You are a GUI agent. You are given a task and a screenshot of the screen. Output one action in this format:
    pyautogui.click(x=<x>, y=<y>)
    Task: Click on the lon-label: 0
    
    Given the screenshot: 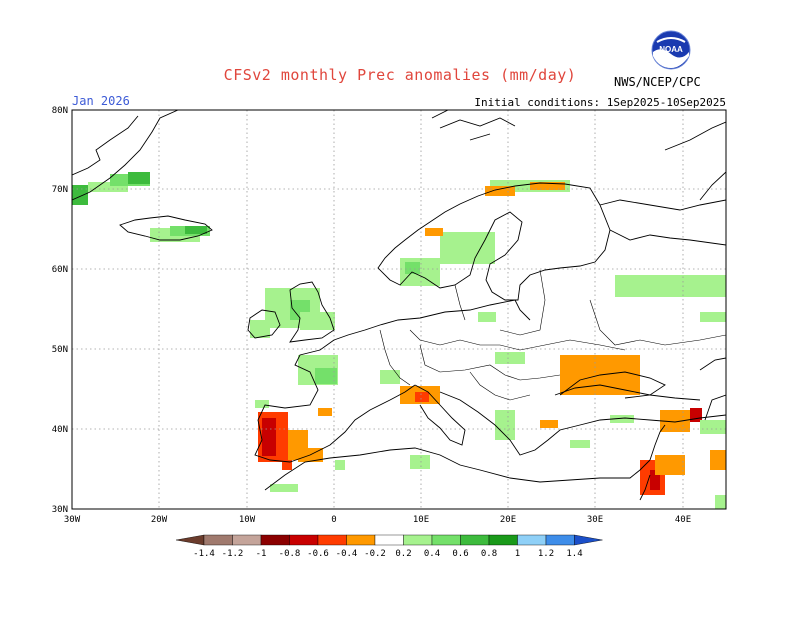 What is the action you would take?
    pyautogui.click(x=333, y=520)
    